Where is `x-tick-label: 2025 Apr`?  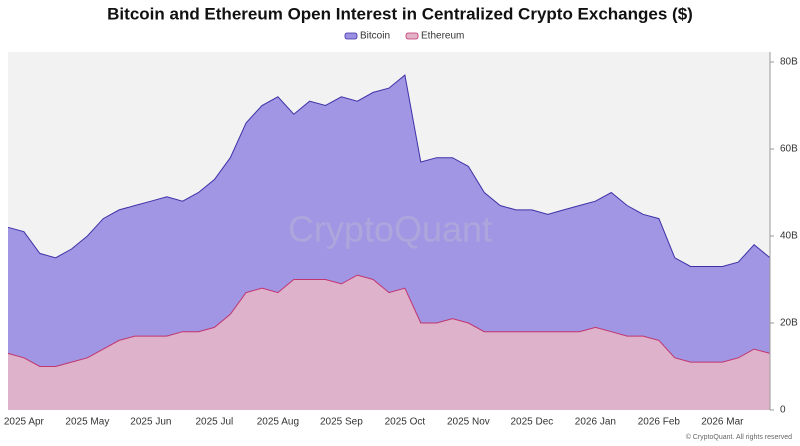
x-tick-label: 2025 Apr is located at coordinates (24, 422).